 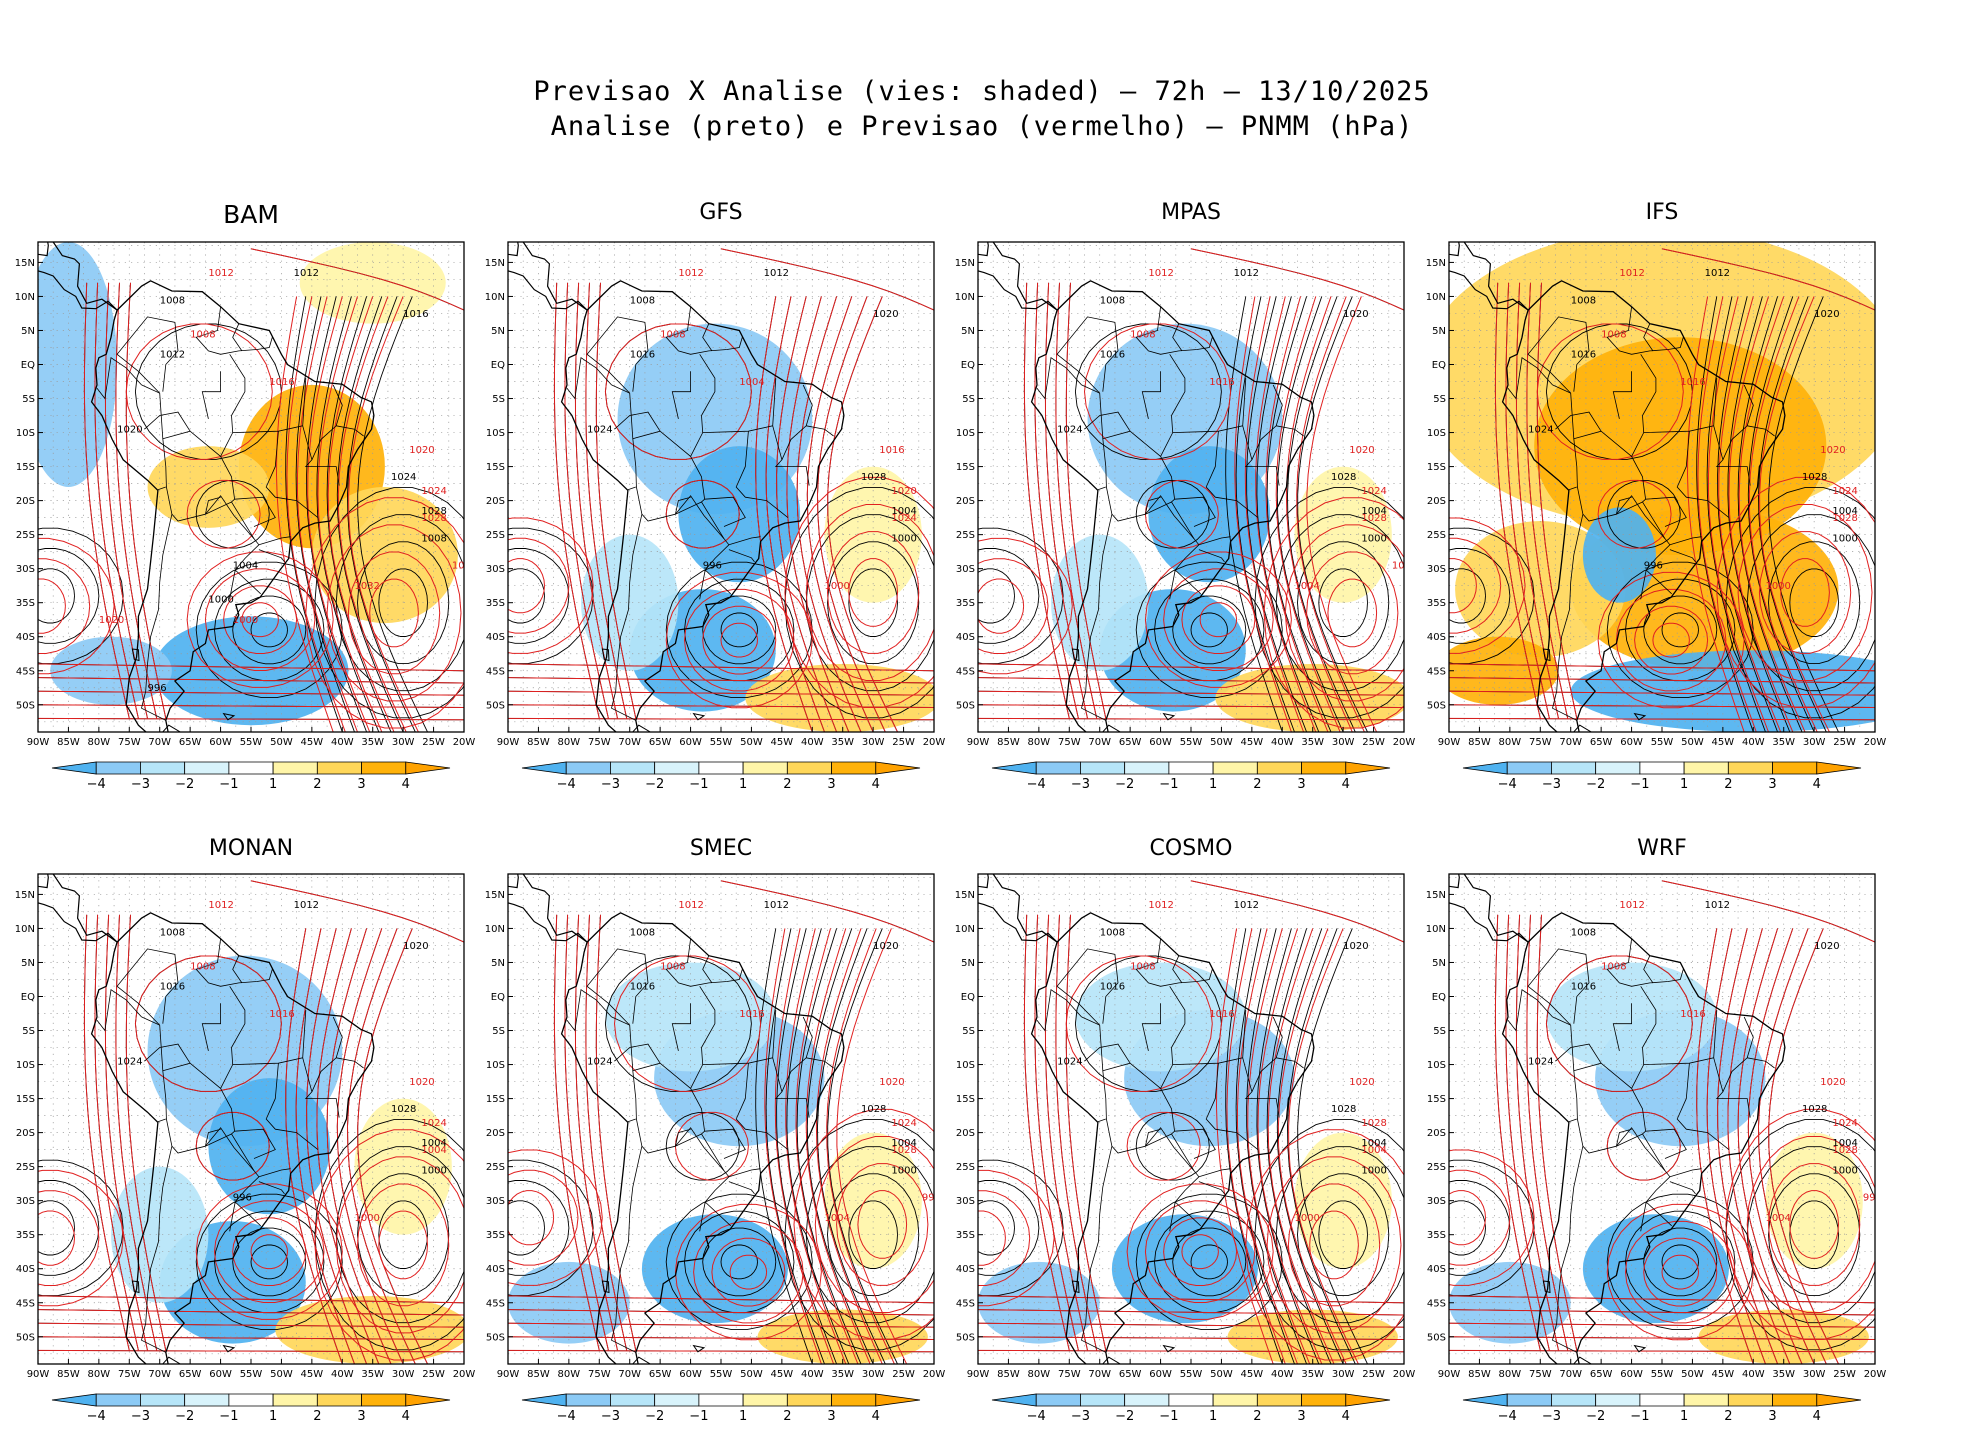 I want to click on forecast-isobar-label: 1016, so click(x=891, y=450).